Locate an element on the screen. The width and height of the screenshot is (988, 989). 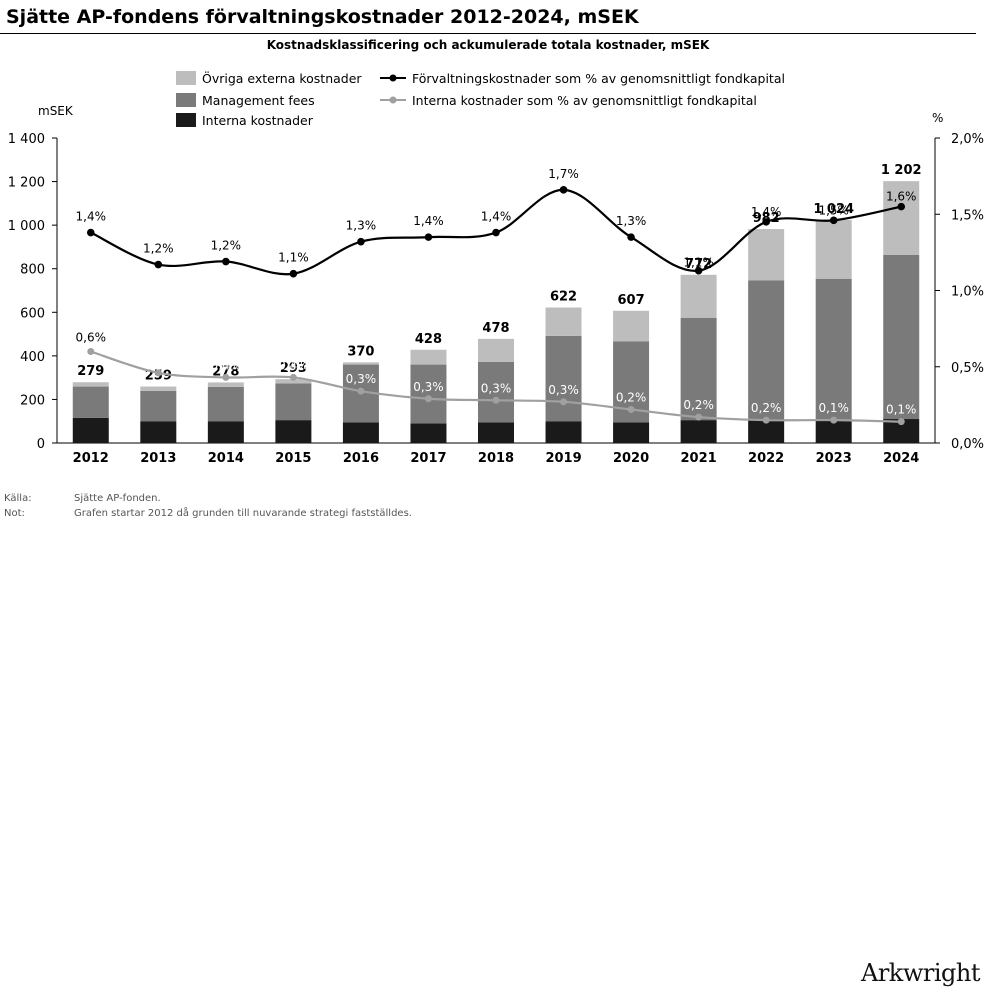
x-tick-label: 2013 is located at coordinates (158, 458).